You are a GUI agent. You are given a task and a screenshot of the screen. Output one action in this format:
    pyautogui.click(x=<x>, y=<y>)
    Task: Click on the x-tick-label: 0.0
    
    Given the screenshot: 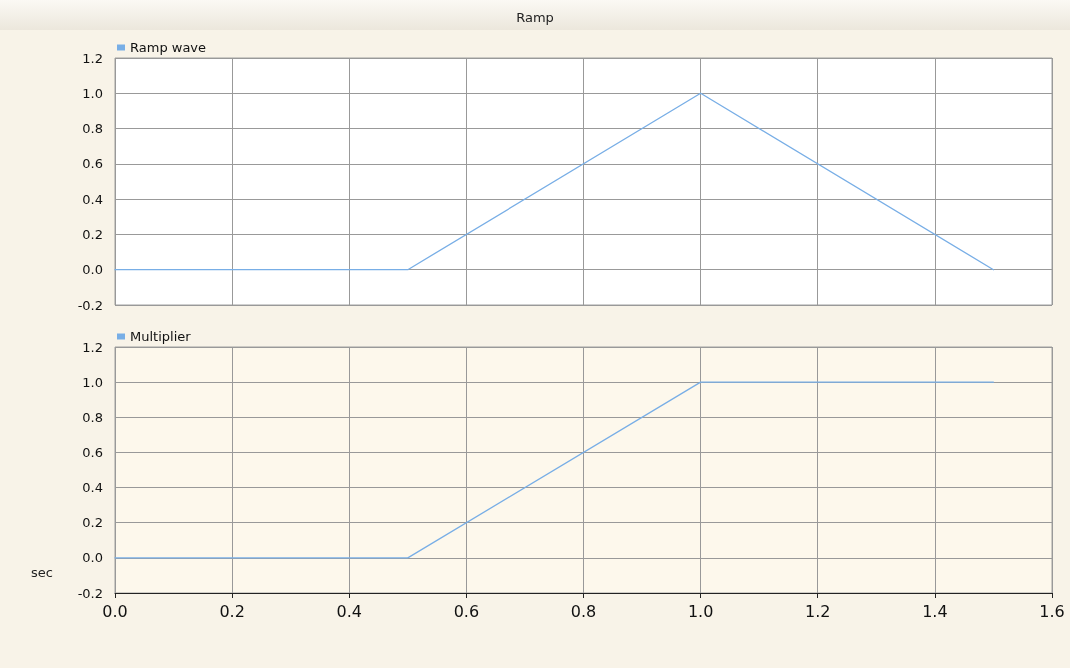 What is the action you would take?
    pyautogui.click(x=115, y=611)
    